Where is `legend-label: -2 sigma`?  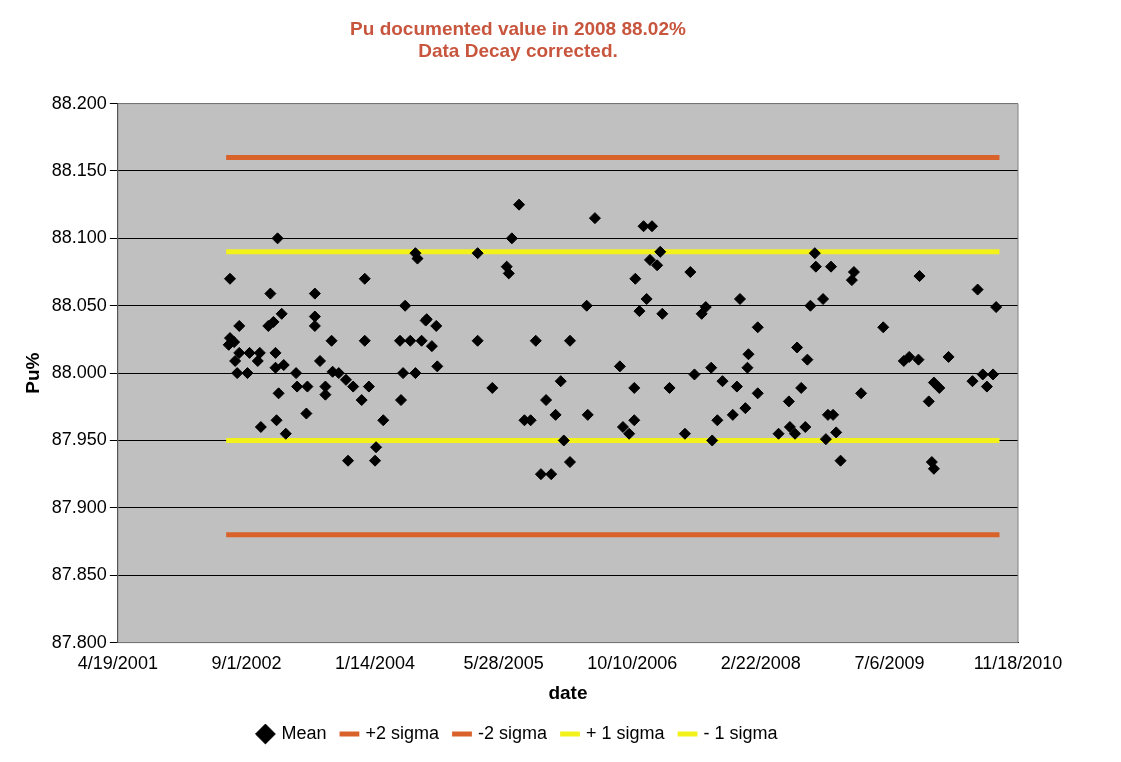
legend-label: -2 sigma is located at coordinates (512, 732).